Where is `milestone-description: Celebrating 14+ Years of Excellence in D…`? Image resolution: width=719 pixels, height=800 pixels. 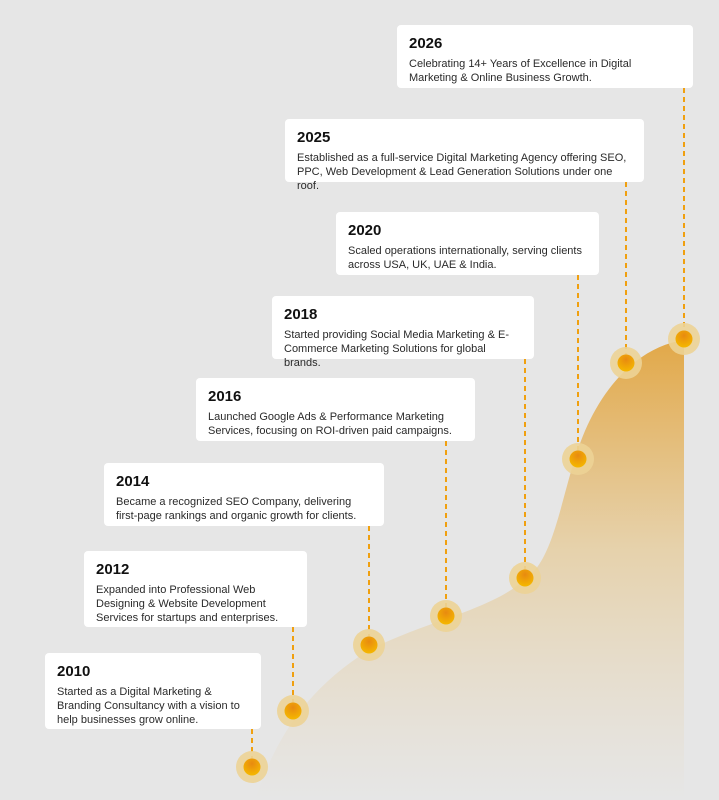 milestone-description: Celebrating 14+ Years of Excellence in D… is located at coordinates (520, 71).